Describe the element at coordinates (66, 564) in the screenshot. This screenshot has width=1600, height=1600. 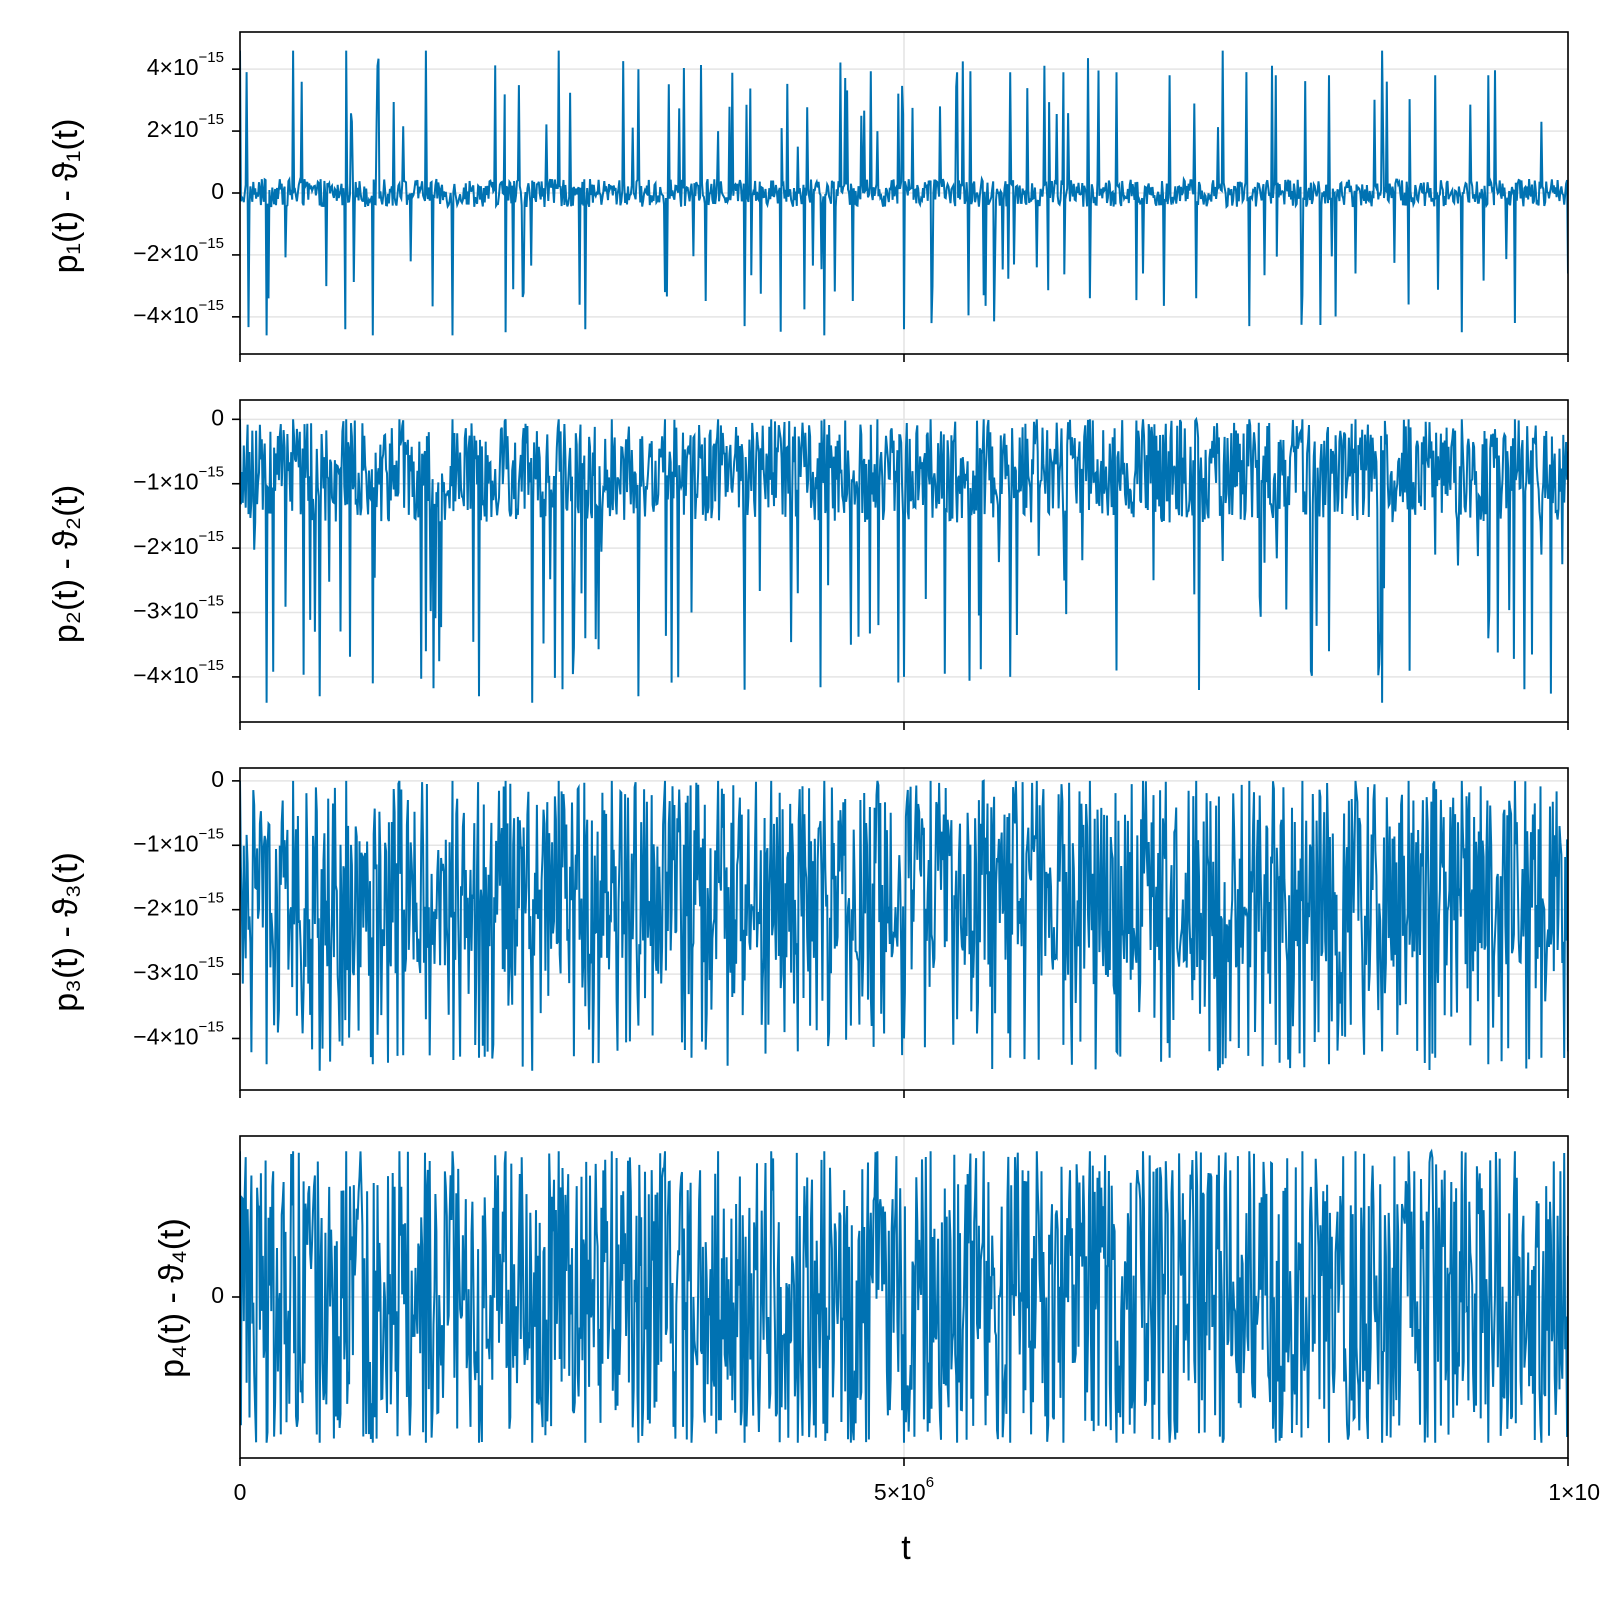
I see `y-axis-label: p₂(t) - ϑ₂(t)` at that location.